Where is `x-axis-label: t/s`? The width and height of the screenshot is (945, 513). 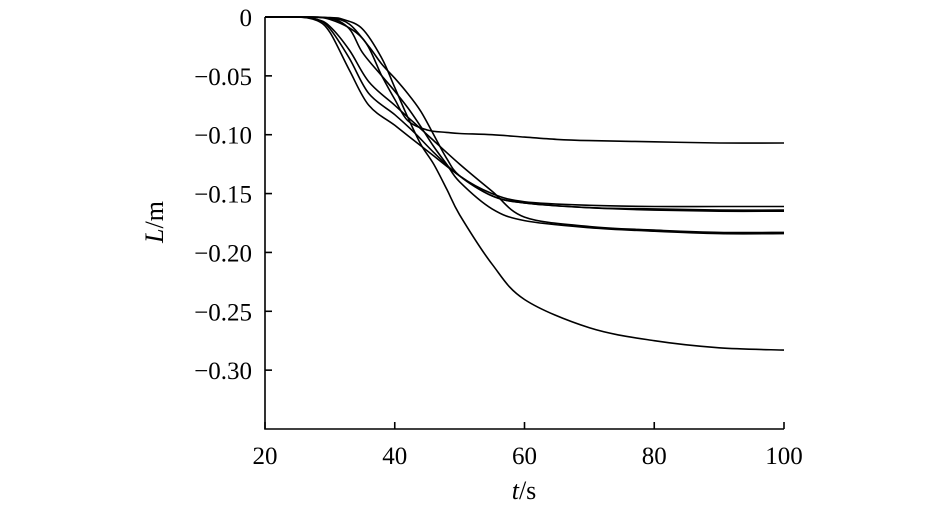 x-axis-label: t/s is located at coordinates (524, 490).